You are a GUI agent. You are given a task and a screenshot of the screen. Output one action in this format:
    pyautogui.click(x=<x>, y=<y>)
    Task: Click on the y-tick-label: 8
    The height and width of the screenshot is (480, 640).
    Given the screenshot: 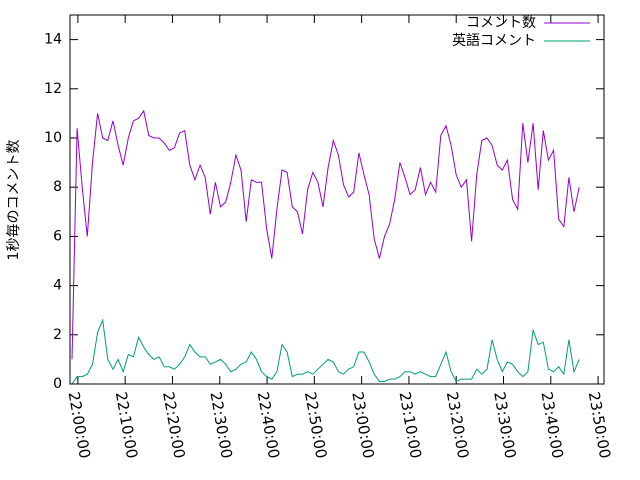 What is the action you would take?
    pyautogui.click(x=57, y=187)
    